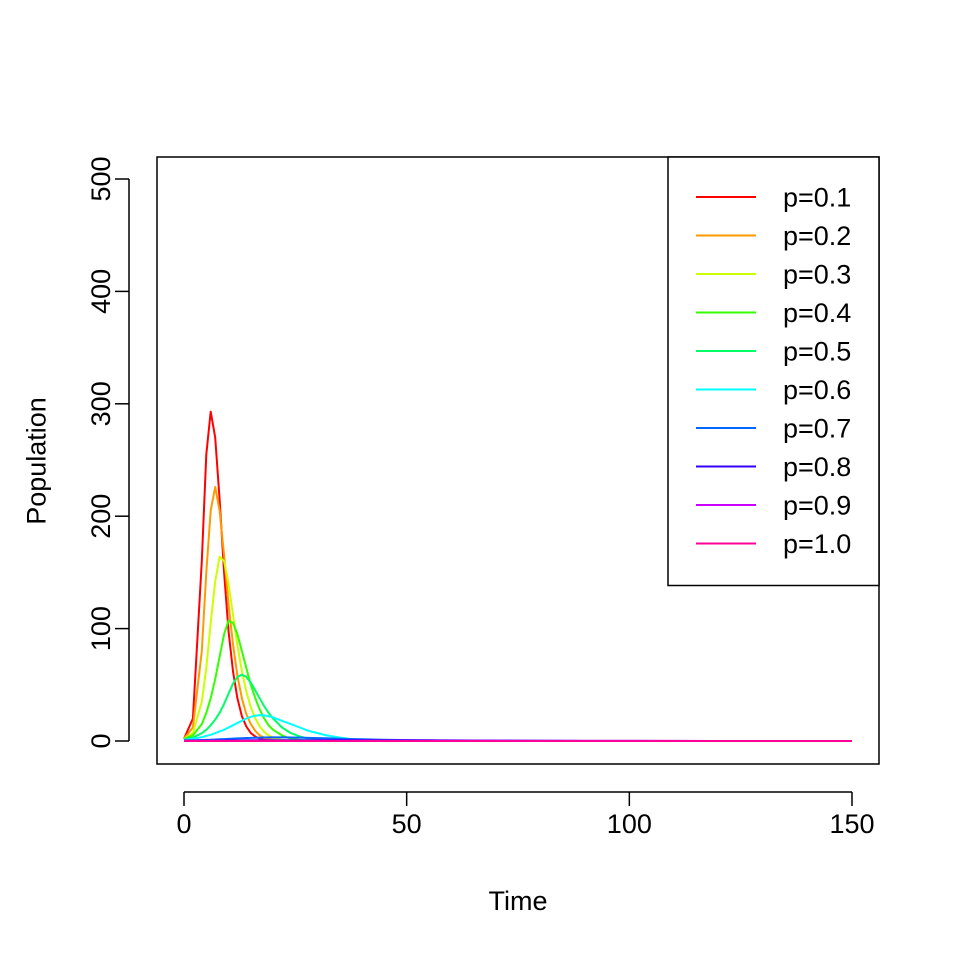 This screenshot has height=960, width=960. Describe the element at coordinates (101, 628) in the screenshot. I see `y-tick-label: 100` at that location.